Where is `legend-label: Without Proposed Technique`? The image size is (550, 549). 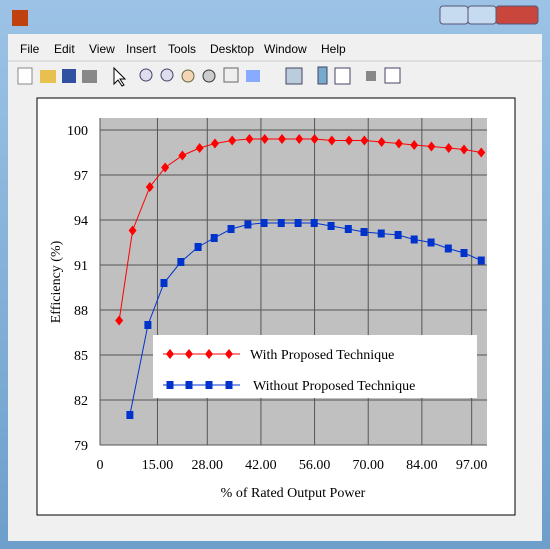 legend-label: Without Proposed Technique is located at coordinates (334, 386).